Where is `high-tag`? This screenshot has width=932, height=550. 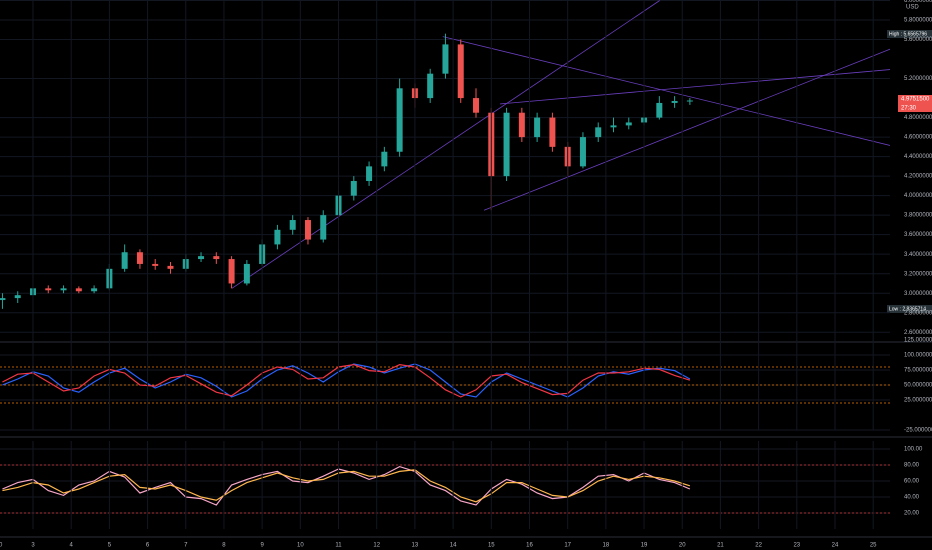
high-tag is located at coordinates (909, 34).